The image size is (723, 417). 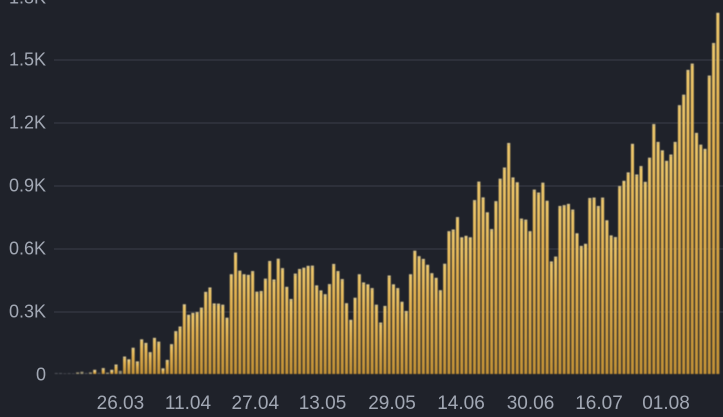 I want to click on svg-text: 26.03, so click(x=121, y=403).